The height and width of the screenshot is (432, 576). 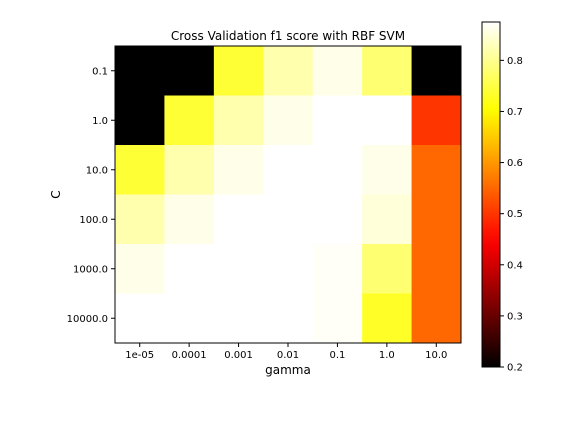 What do you see at coordinates (139, 355) in the screenshot?
I see `x-tick-label: 1e-05` at bounding box center [139, 355].